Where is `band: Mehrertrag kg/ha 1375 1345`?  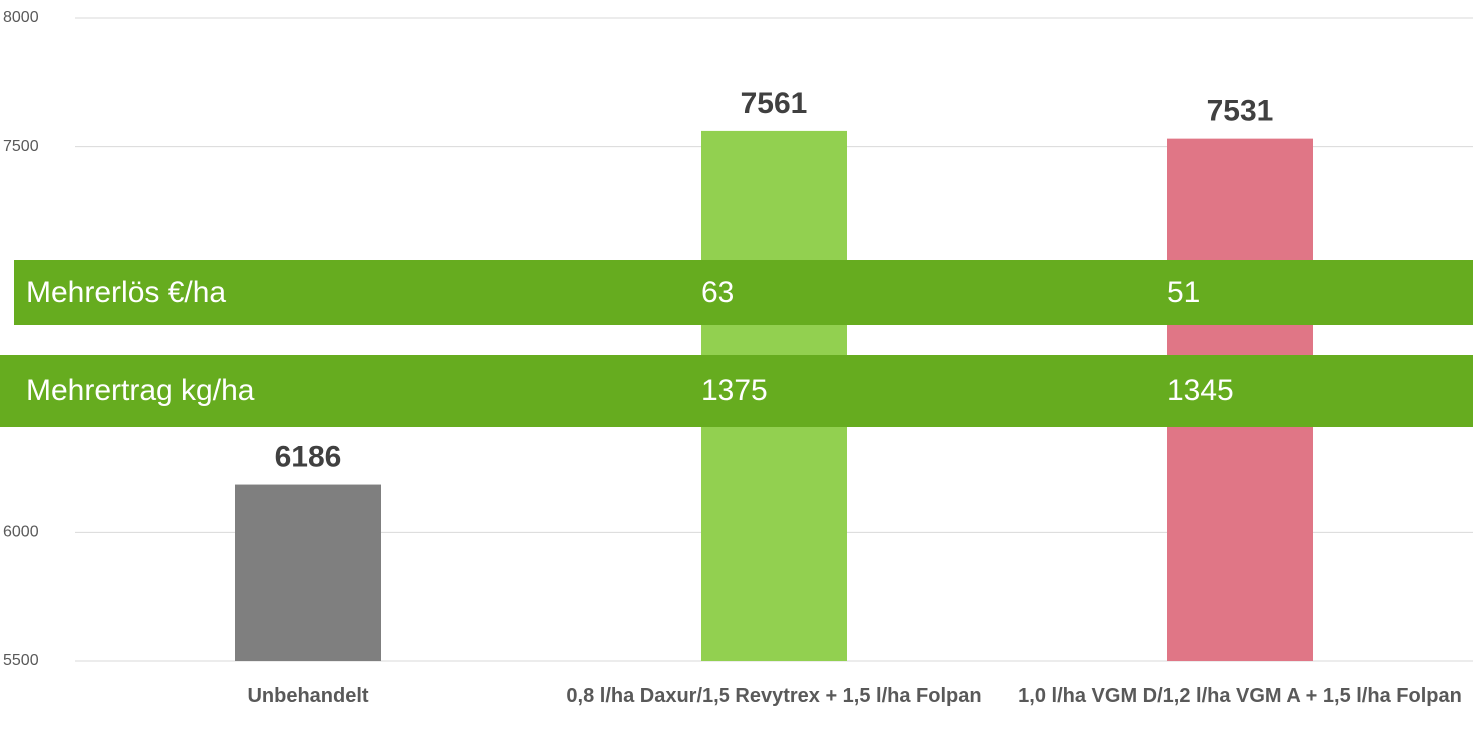 band: Mehrertrag kg/ha 1375 1345 is located at coordinates (736, 391).